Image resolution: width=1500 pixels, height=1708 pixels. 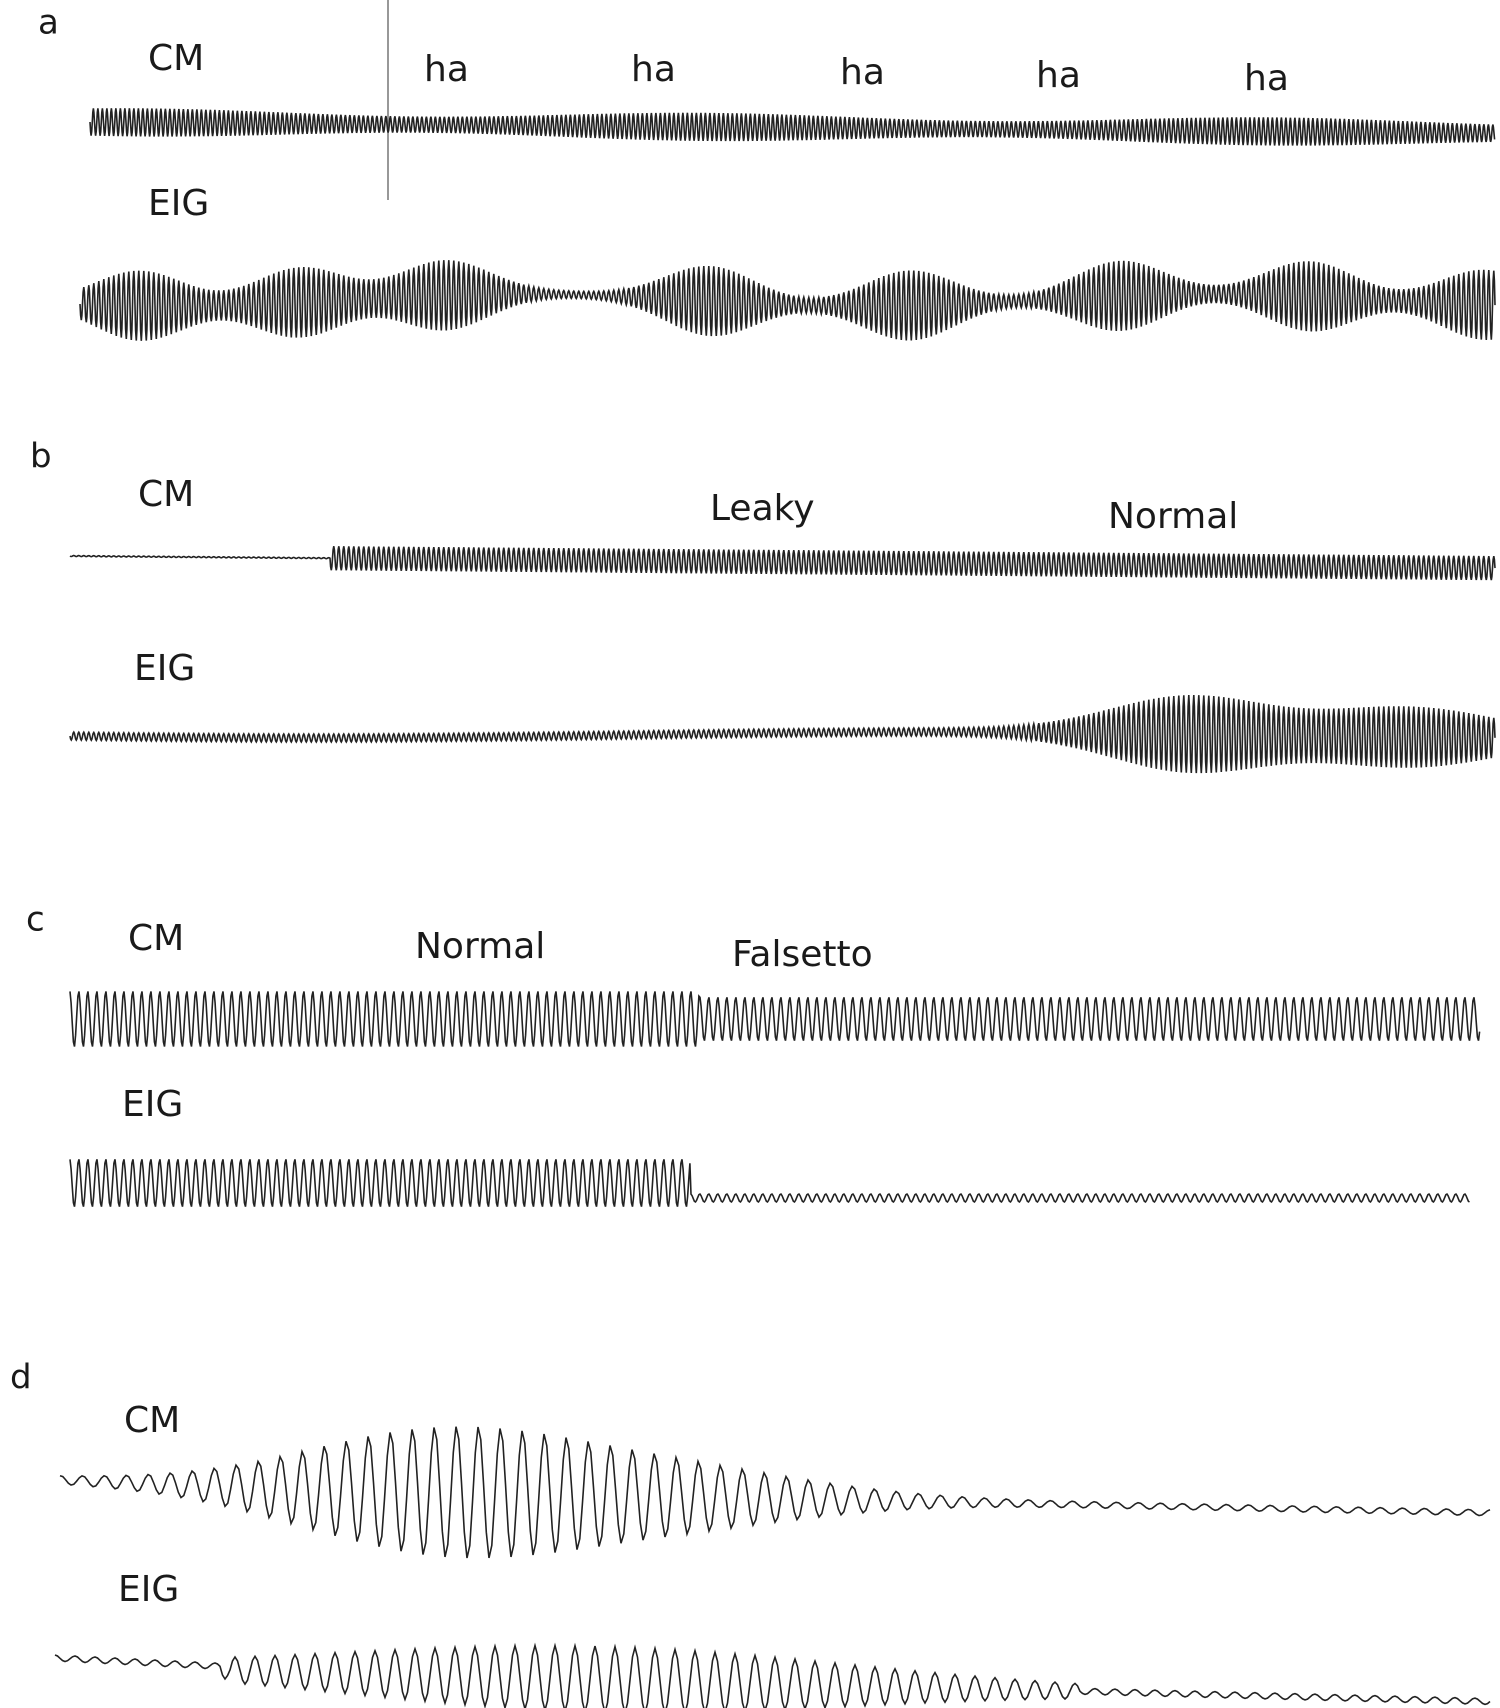 What do you see at coordinates (35, 920) in the screenshot?
I see `panel-label: c` at bounding box center [35, 920].